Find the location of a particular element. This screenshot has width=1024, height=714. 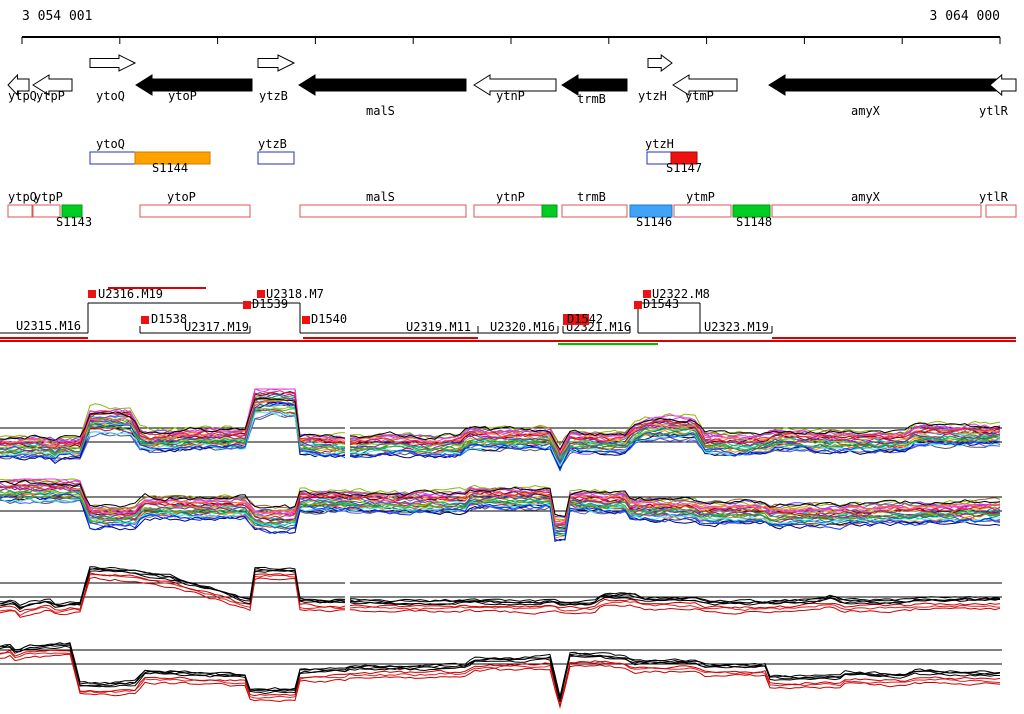

probe-set-label-U2320.M16: U2320.M16 is located at coordinates (522, 327).